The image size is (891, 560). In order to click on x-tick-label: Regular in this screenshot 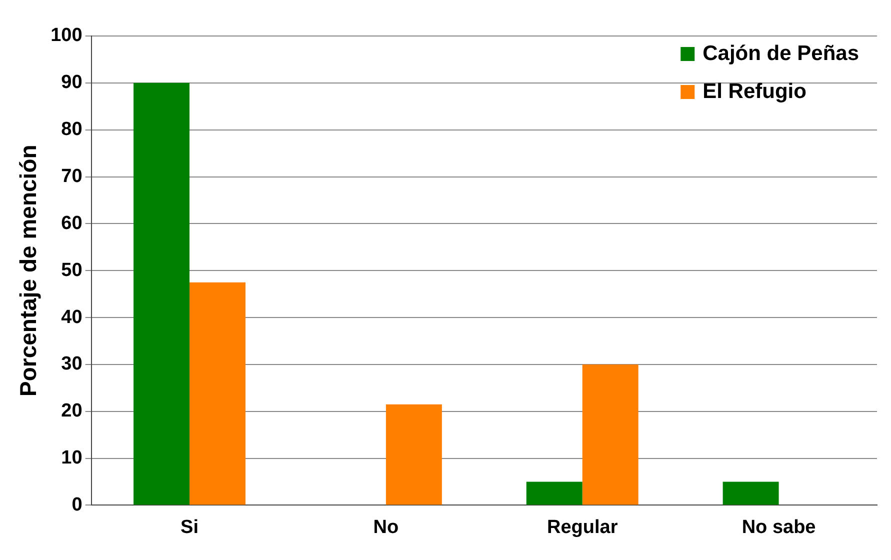, I will do `click(582, 527)`.